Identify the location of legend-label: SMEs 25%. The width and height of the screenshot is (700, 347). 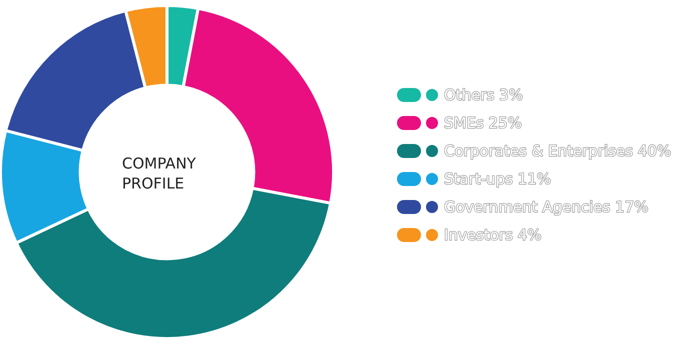
(483, 123).